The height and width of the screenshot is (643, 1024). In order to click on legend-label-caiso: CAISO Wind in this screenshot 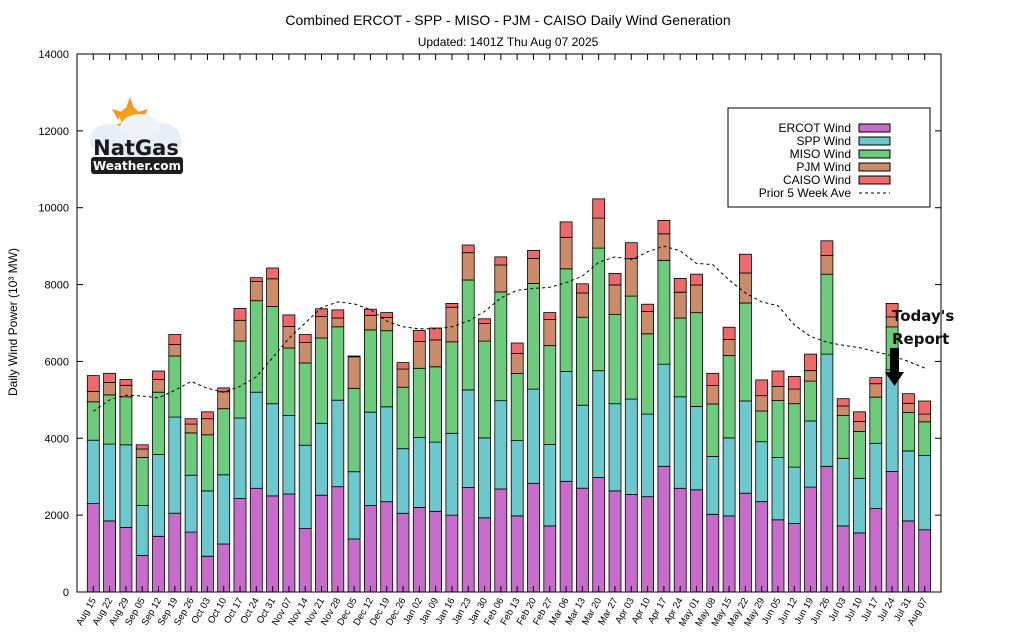, I will do `click(817, 180)`.